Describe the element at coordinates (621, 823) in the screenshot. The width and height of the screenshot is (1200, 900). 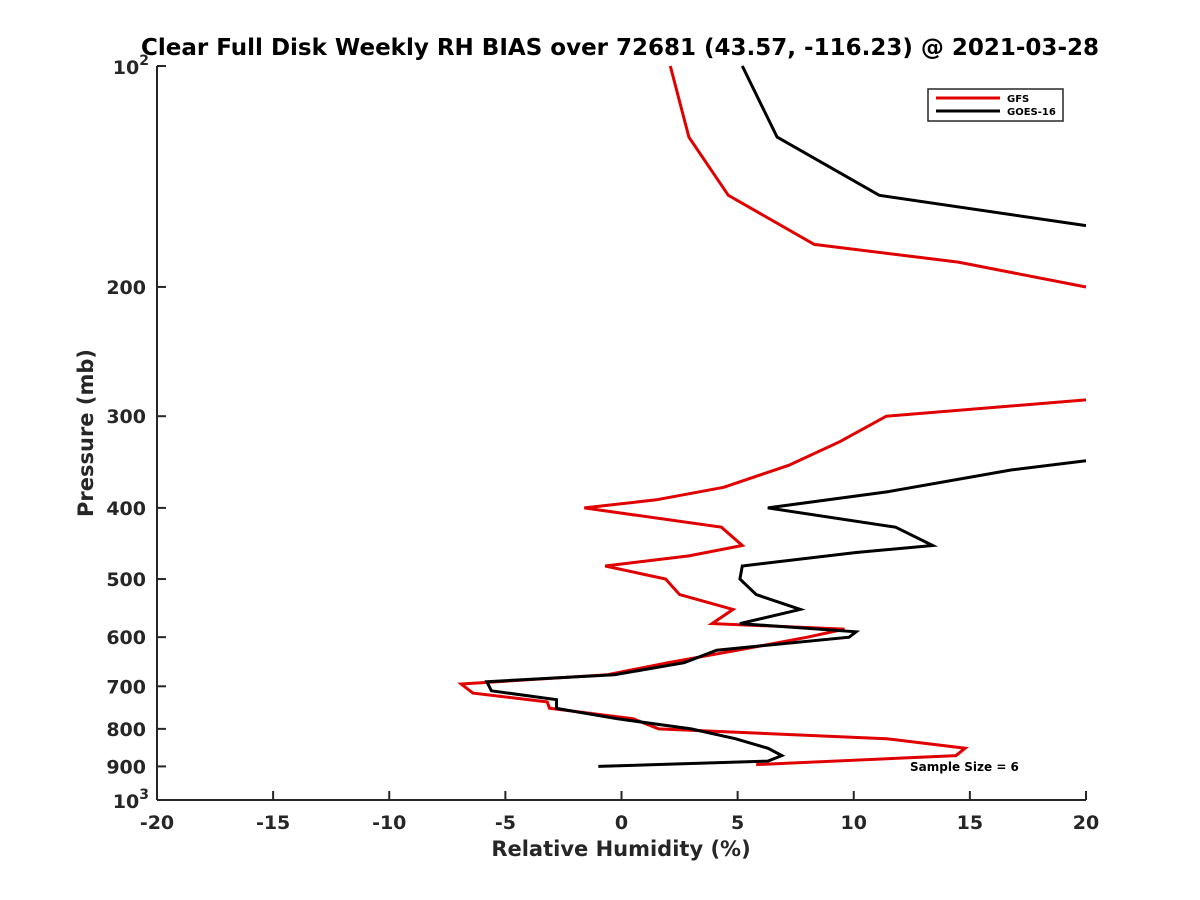
I see `x-tick-label: 0` at that location.